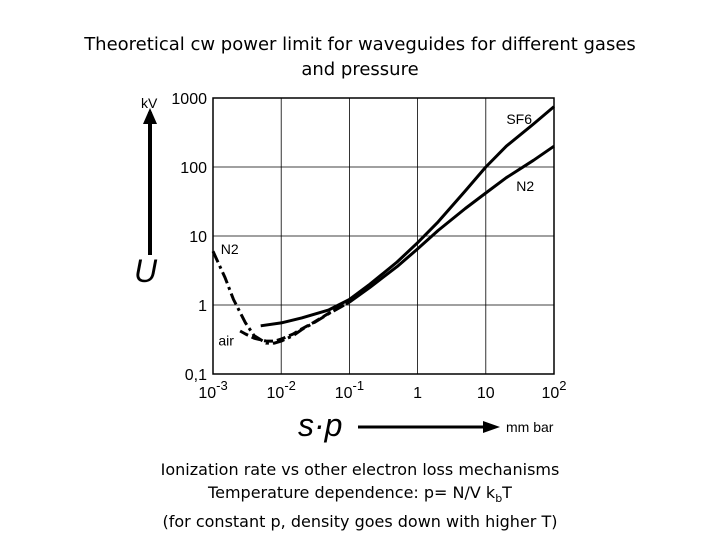 The width and height of the screenshot is (720, 540). Describe the element at coordinates (417, 393) in the screenshot. I see `x-tick-label: 1` at that location.